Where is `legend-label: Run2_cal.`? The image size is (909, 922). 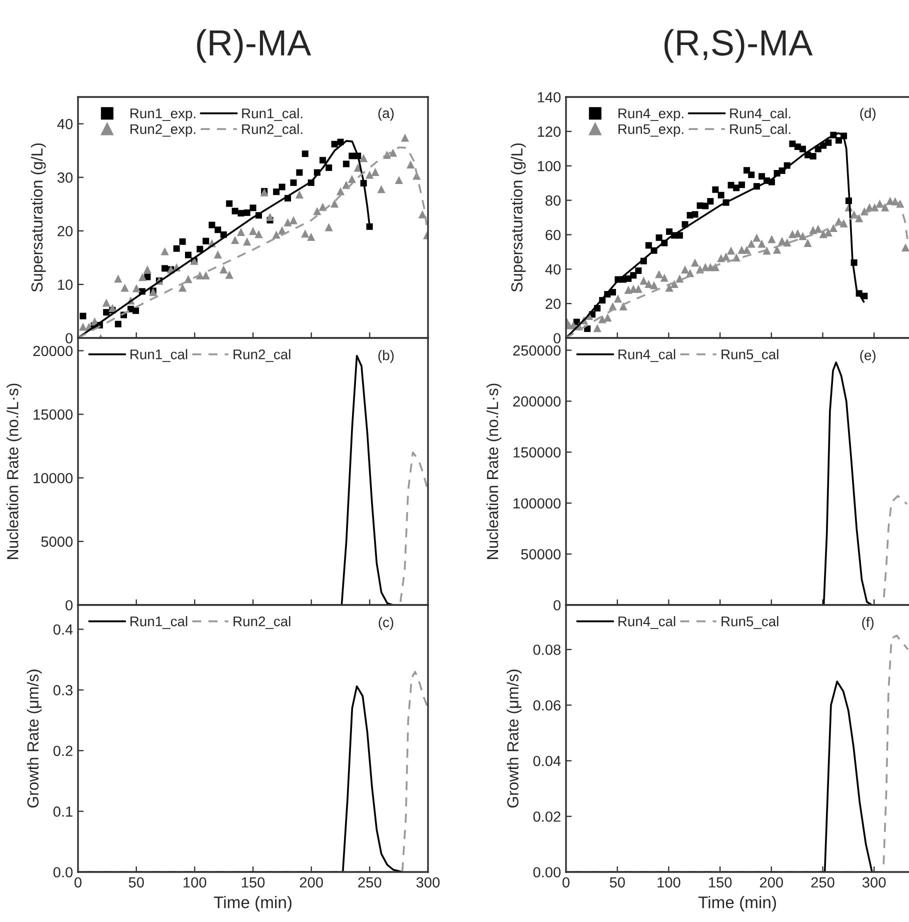
legend-label: Run2_cal. is located at coordinates (272, 130).